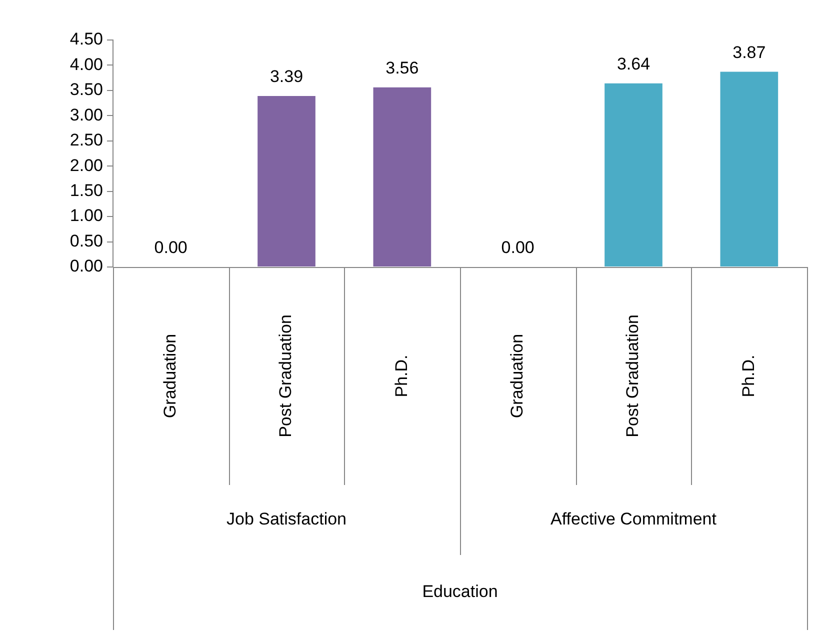  Describe the element at coordinates (749, 52) in the screenshot. I see `data-label: 3.87` at that location.